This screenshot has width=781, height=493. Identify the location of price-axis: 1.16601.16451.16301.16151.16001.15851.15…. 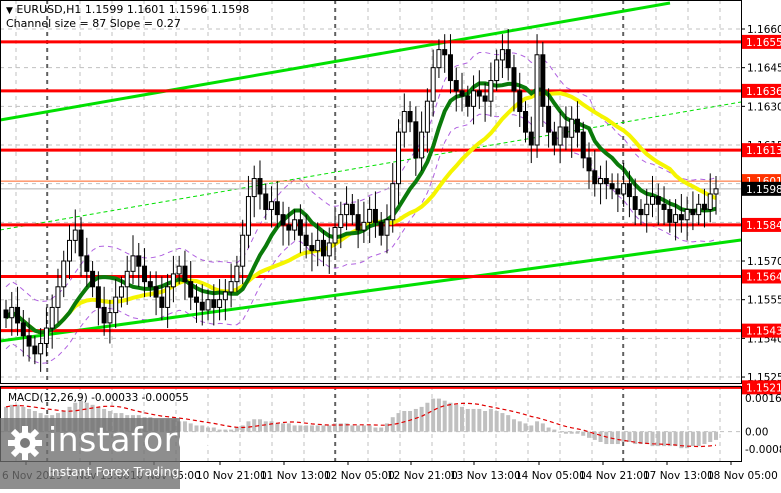
(761, 240).